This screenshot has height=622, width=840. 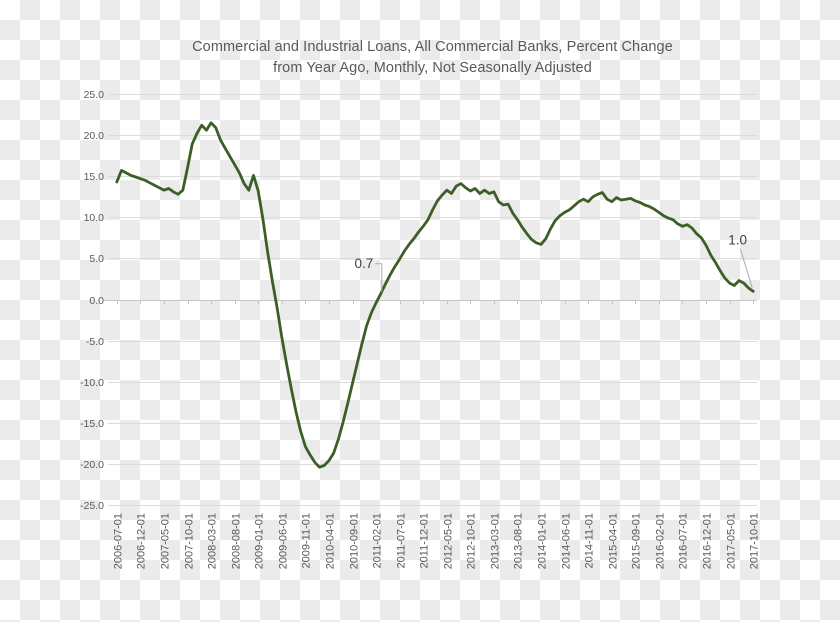 I want to click on x-tick-label: 2007-05-01, so click(x=166, y=541).